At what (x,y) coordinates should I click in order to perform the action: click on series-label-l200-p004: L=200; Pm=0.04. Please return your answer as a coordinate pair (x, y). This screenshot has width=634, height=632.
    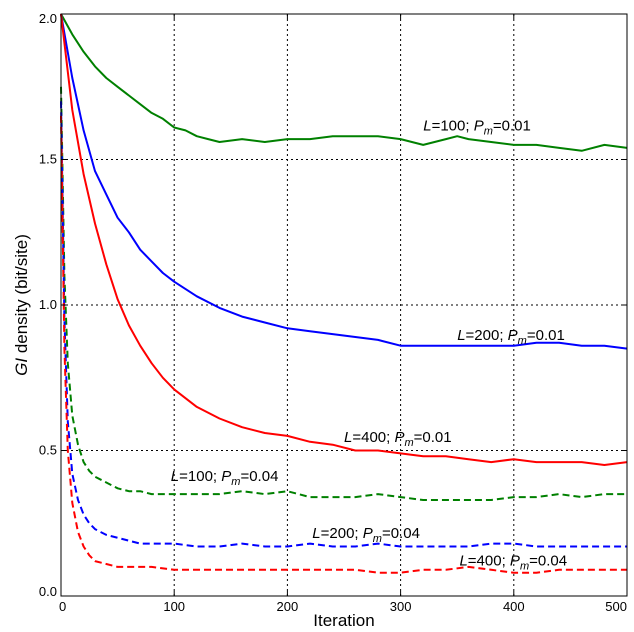
    Looking at the image, I should click on (366, 535).